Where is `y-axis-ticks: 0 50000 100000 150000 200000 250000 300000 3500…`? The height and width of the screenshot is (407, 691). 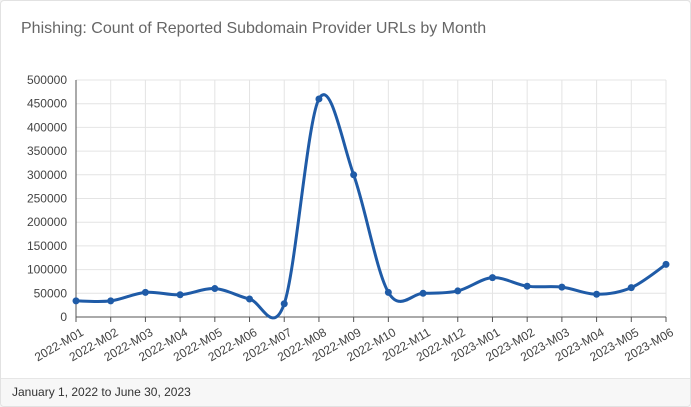
y-axis-ticks: 0 50000 100000 150000 200000 250000 300000 3500… is located at coordinates (47, 198).